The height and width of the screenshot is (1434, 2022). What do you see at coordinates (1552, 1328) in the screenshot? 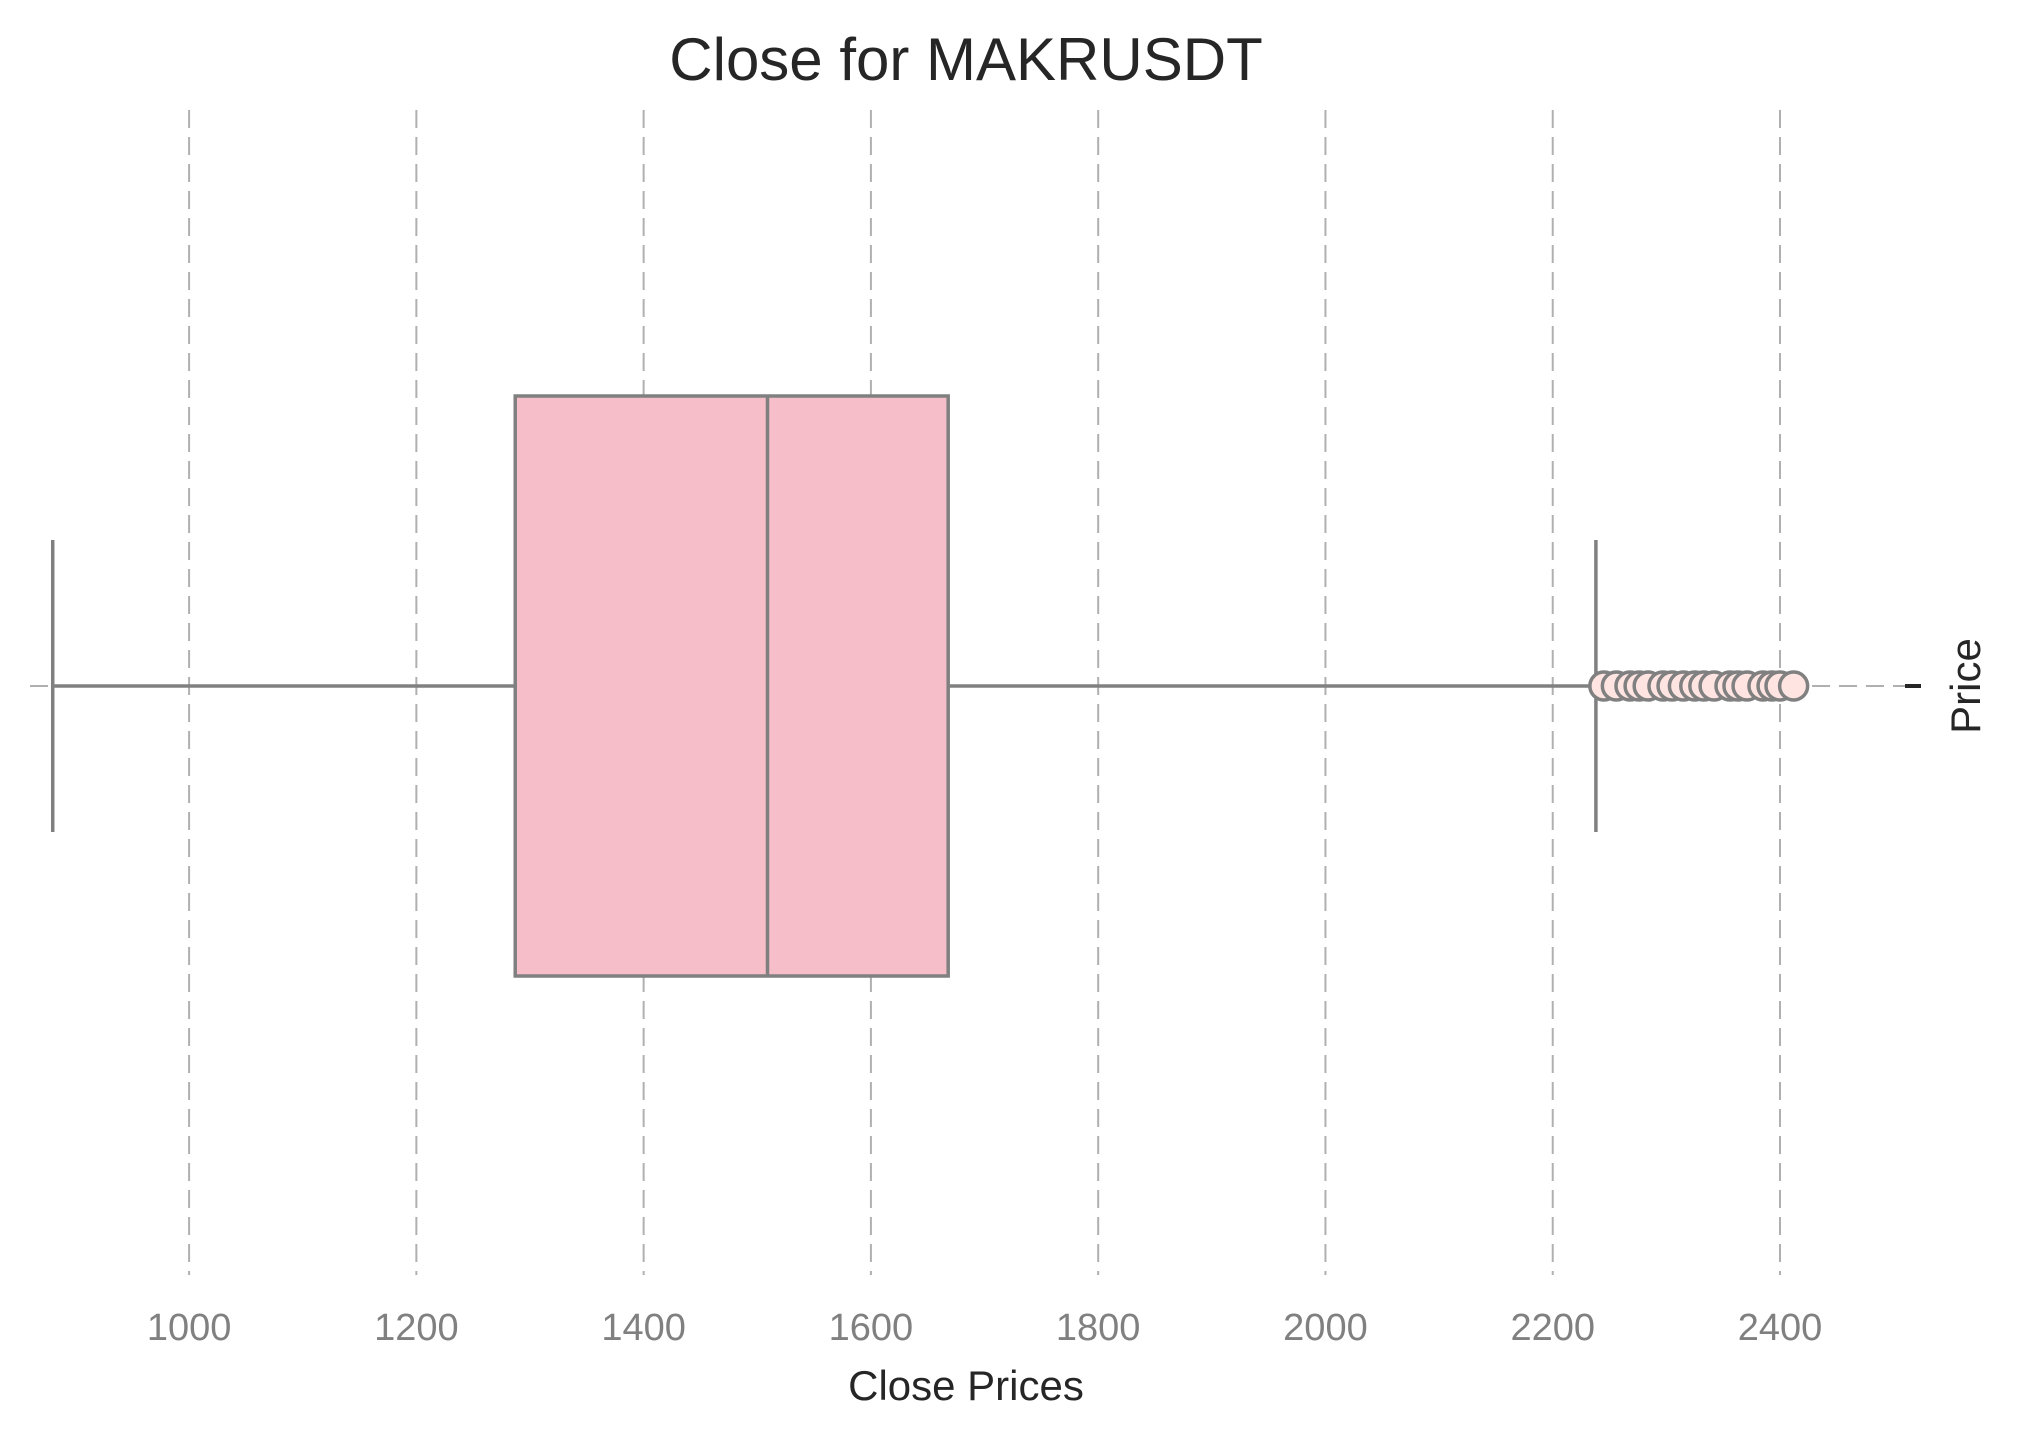
I see `x-tick-2200: 2200` at bounding box center [1552, 1328].